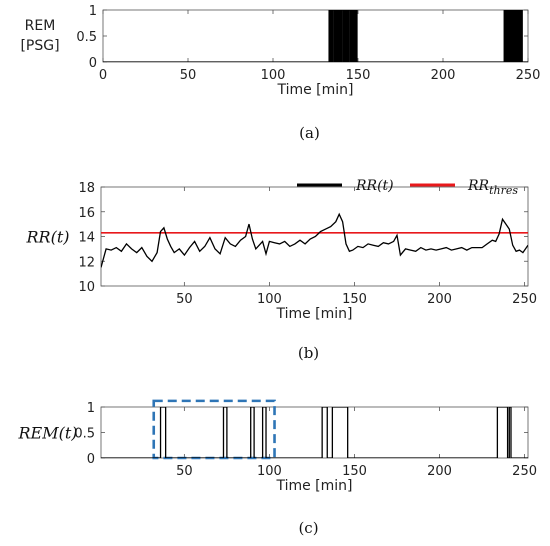  I want to click on plot-area-frame, so click(315, 36).